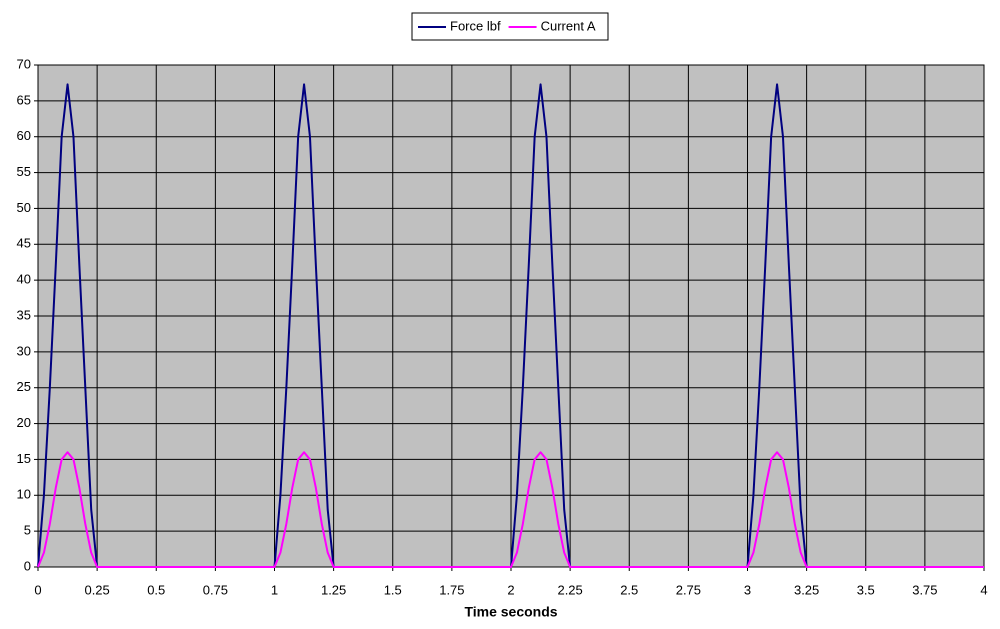 This screenshot has height=629, width=1000. Describe the element at coordinates (24, 422) in the screenshot. I see `y-tick-label: 20` at that location.